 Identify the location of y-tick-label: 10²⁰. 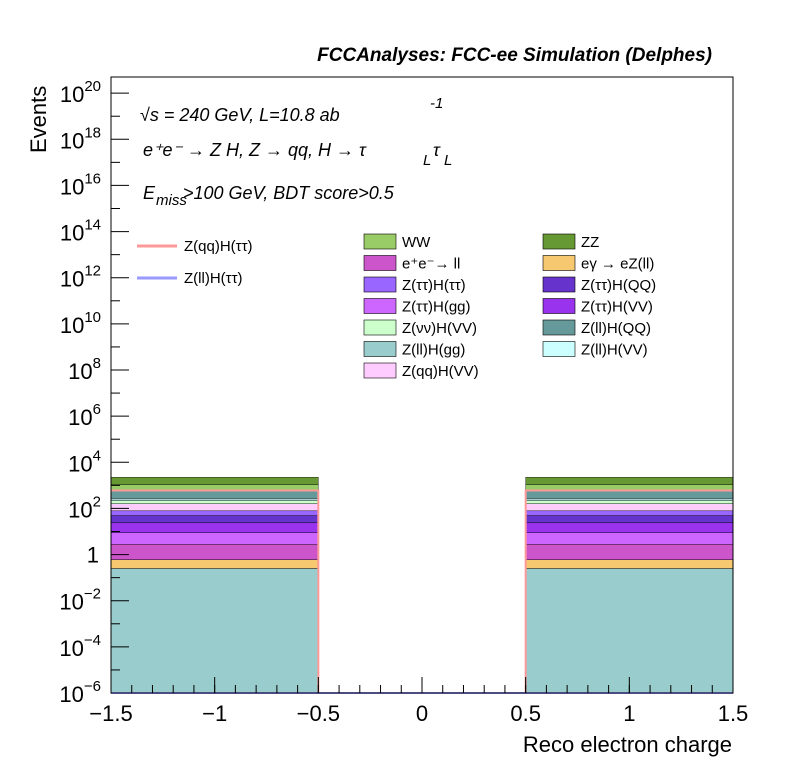
(80, 92).